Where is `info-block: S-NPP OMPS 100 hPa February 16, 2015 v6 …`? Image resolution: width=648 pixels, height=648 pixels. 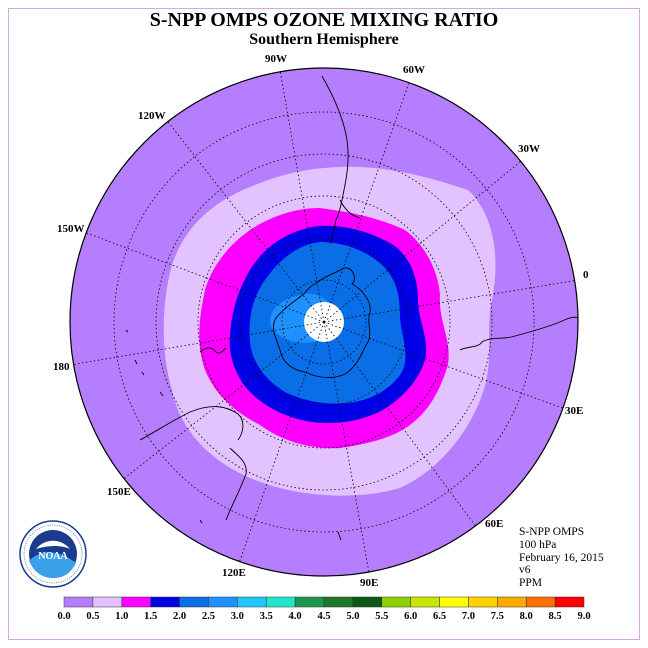 info-block: S-NPP OMPS 100 hPa February 16, 2015 v6 … is located at coordinates (561, 558).